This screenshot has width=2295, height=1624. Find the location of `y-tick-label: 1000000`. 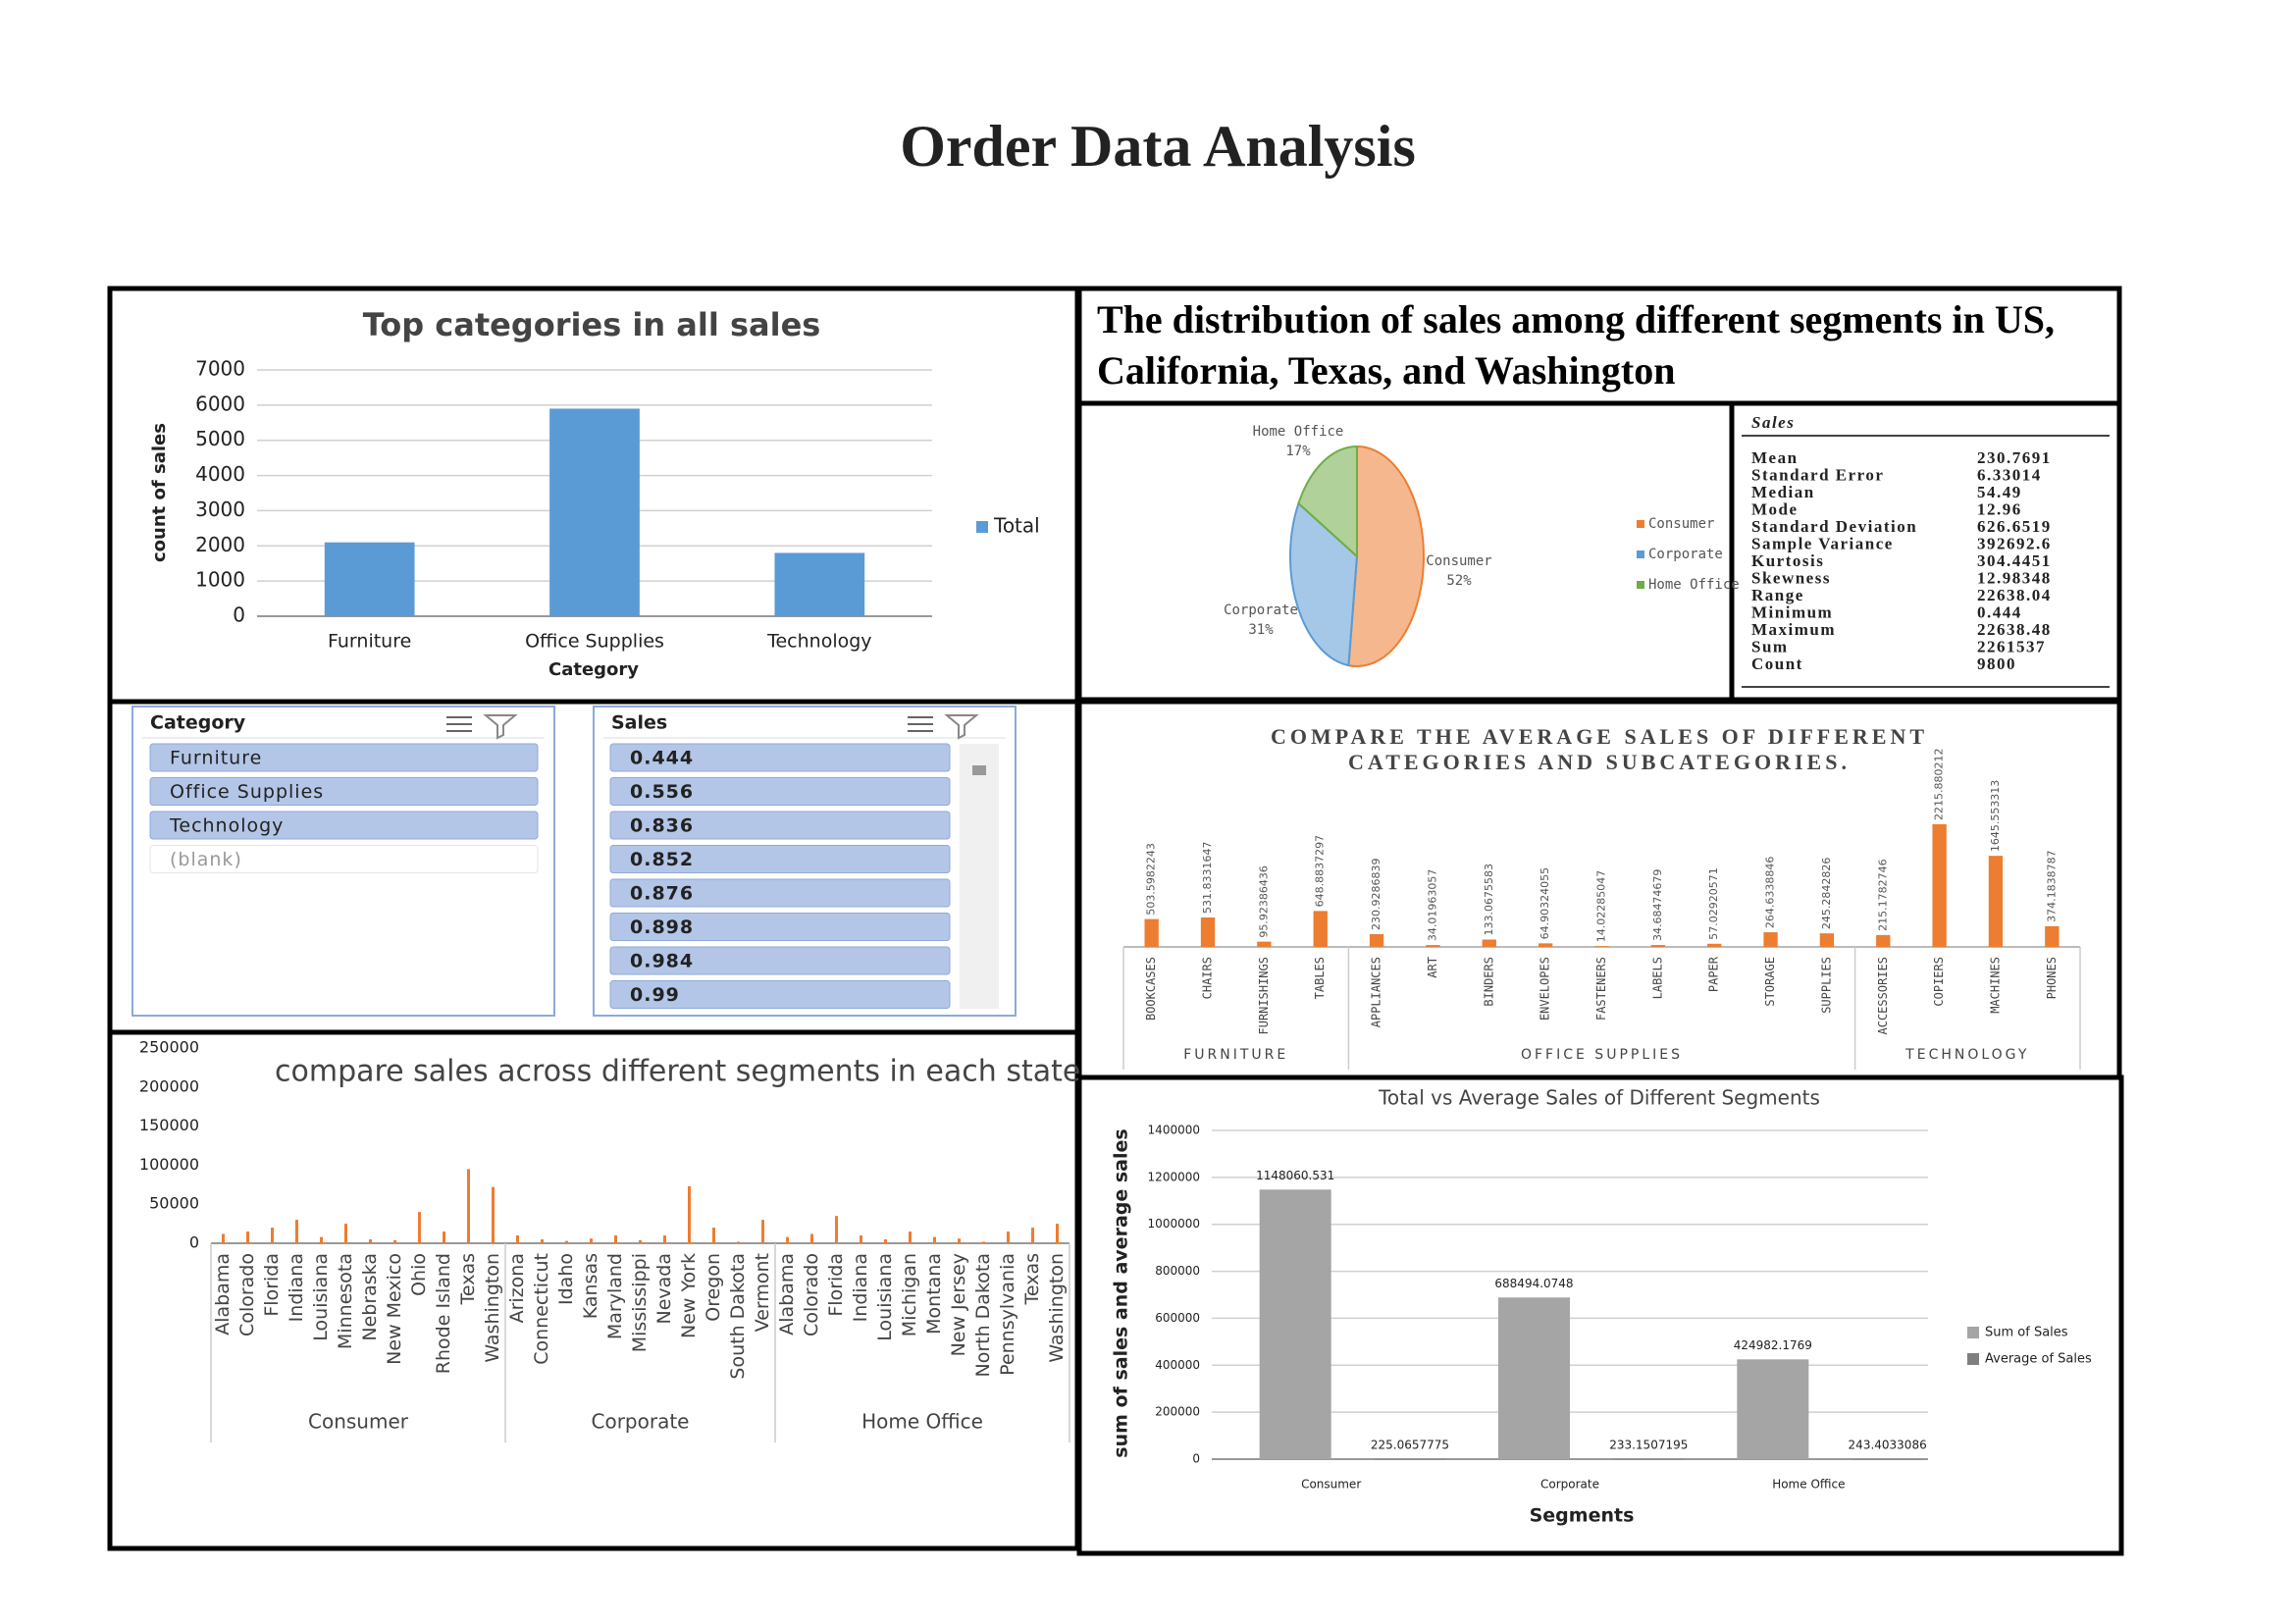

y-tick-label: 1000000 is located at coordinates (1174, 1224).